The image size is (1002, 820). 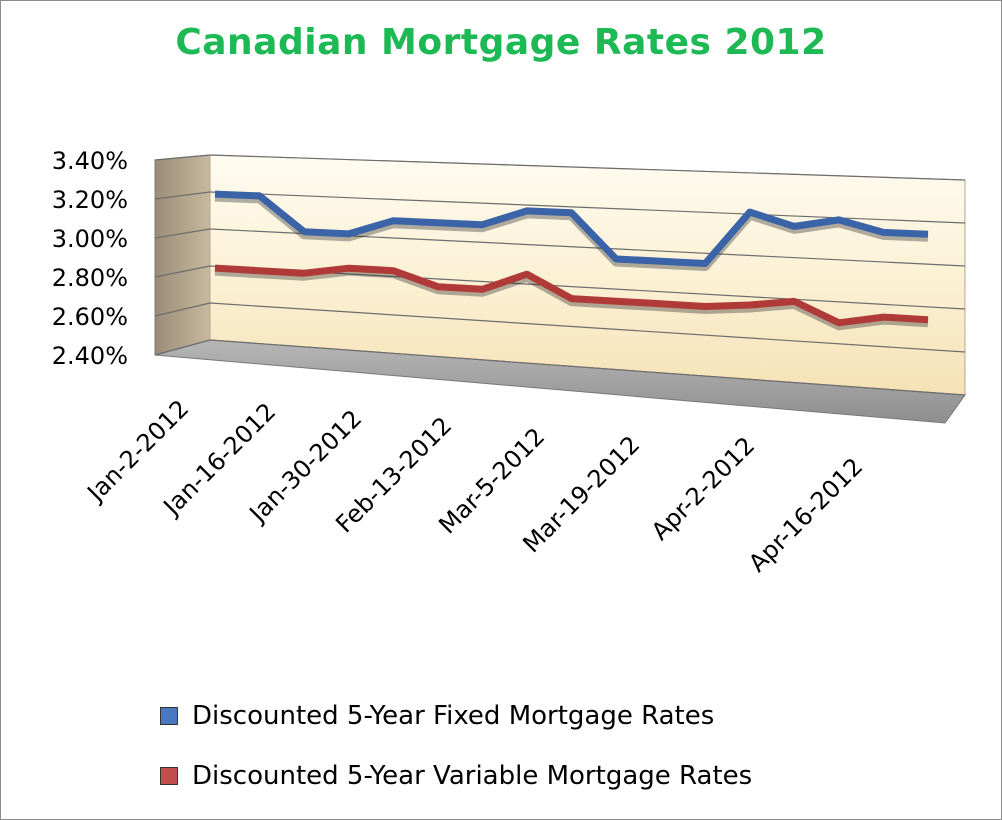 I want to click on legend-item-fixed: Discounted 5-Year Fixed Mortgage Rates, so click(x=456, y=716).